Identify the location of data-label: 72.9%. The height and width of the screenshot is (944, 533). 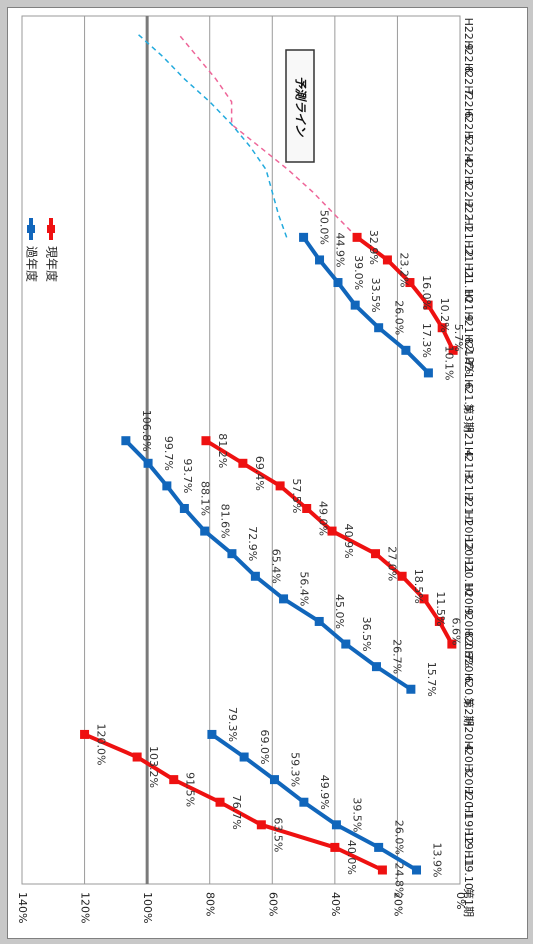
(252, 543).